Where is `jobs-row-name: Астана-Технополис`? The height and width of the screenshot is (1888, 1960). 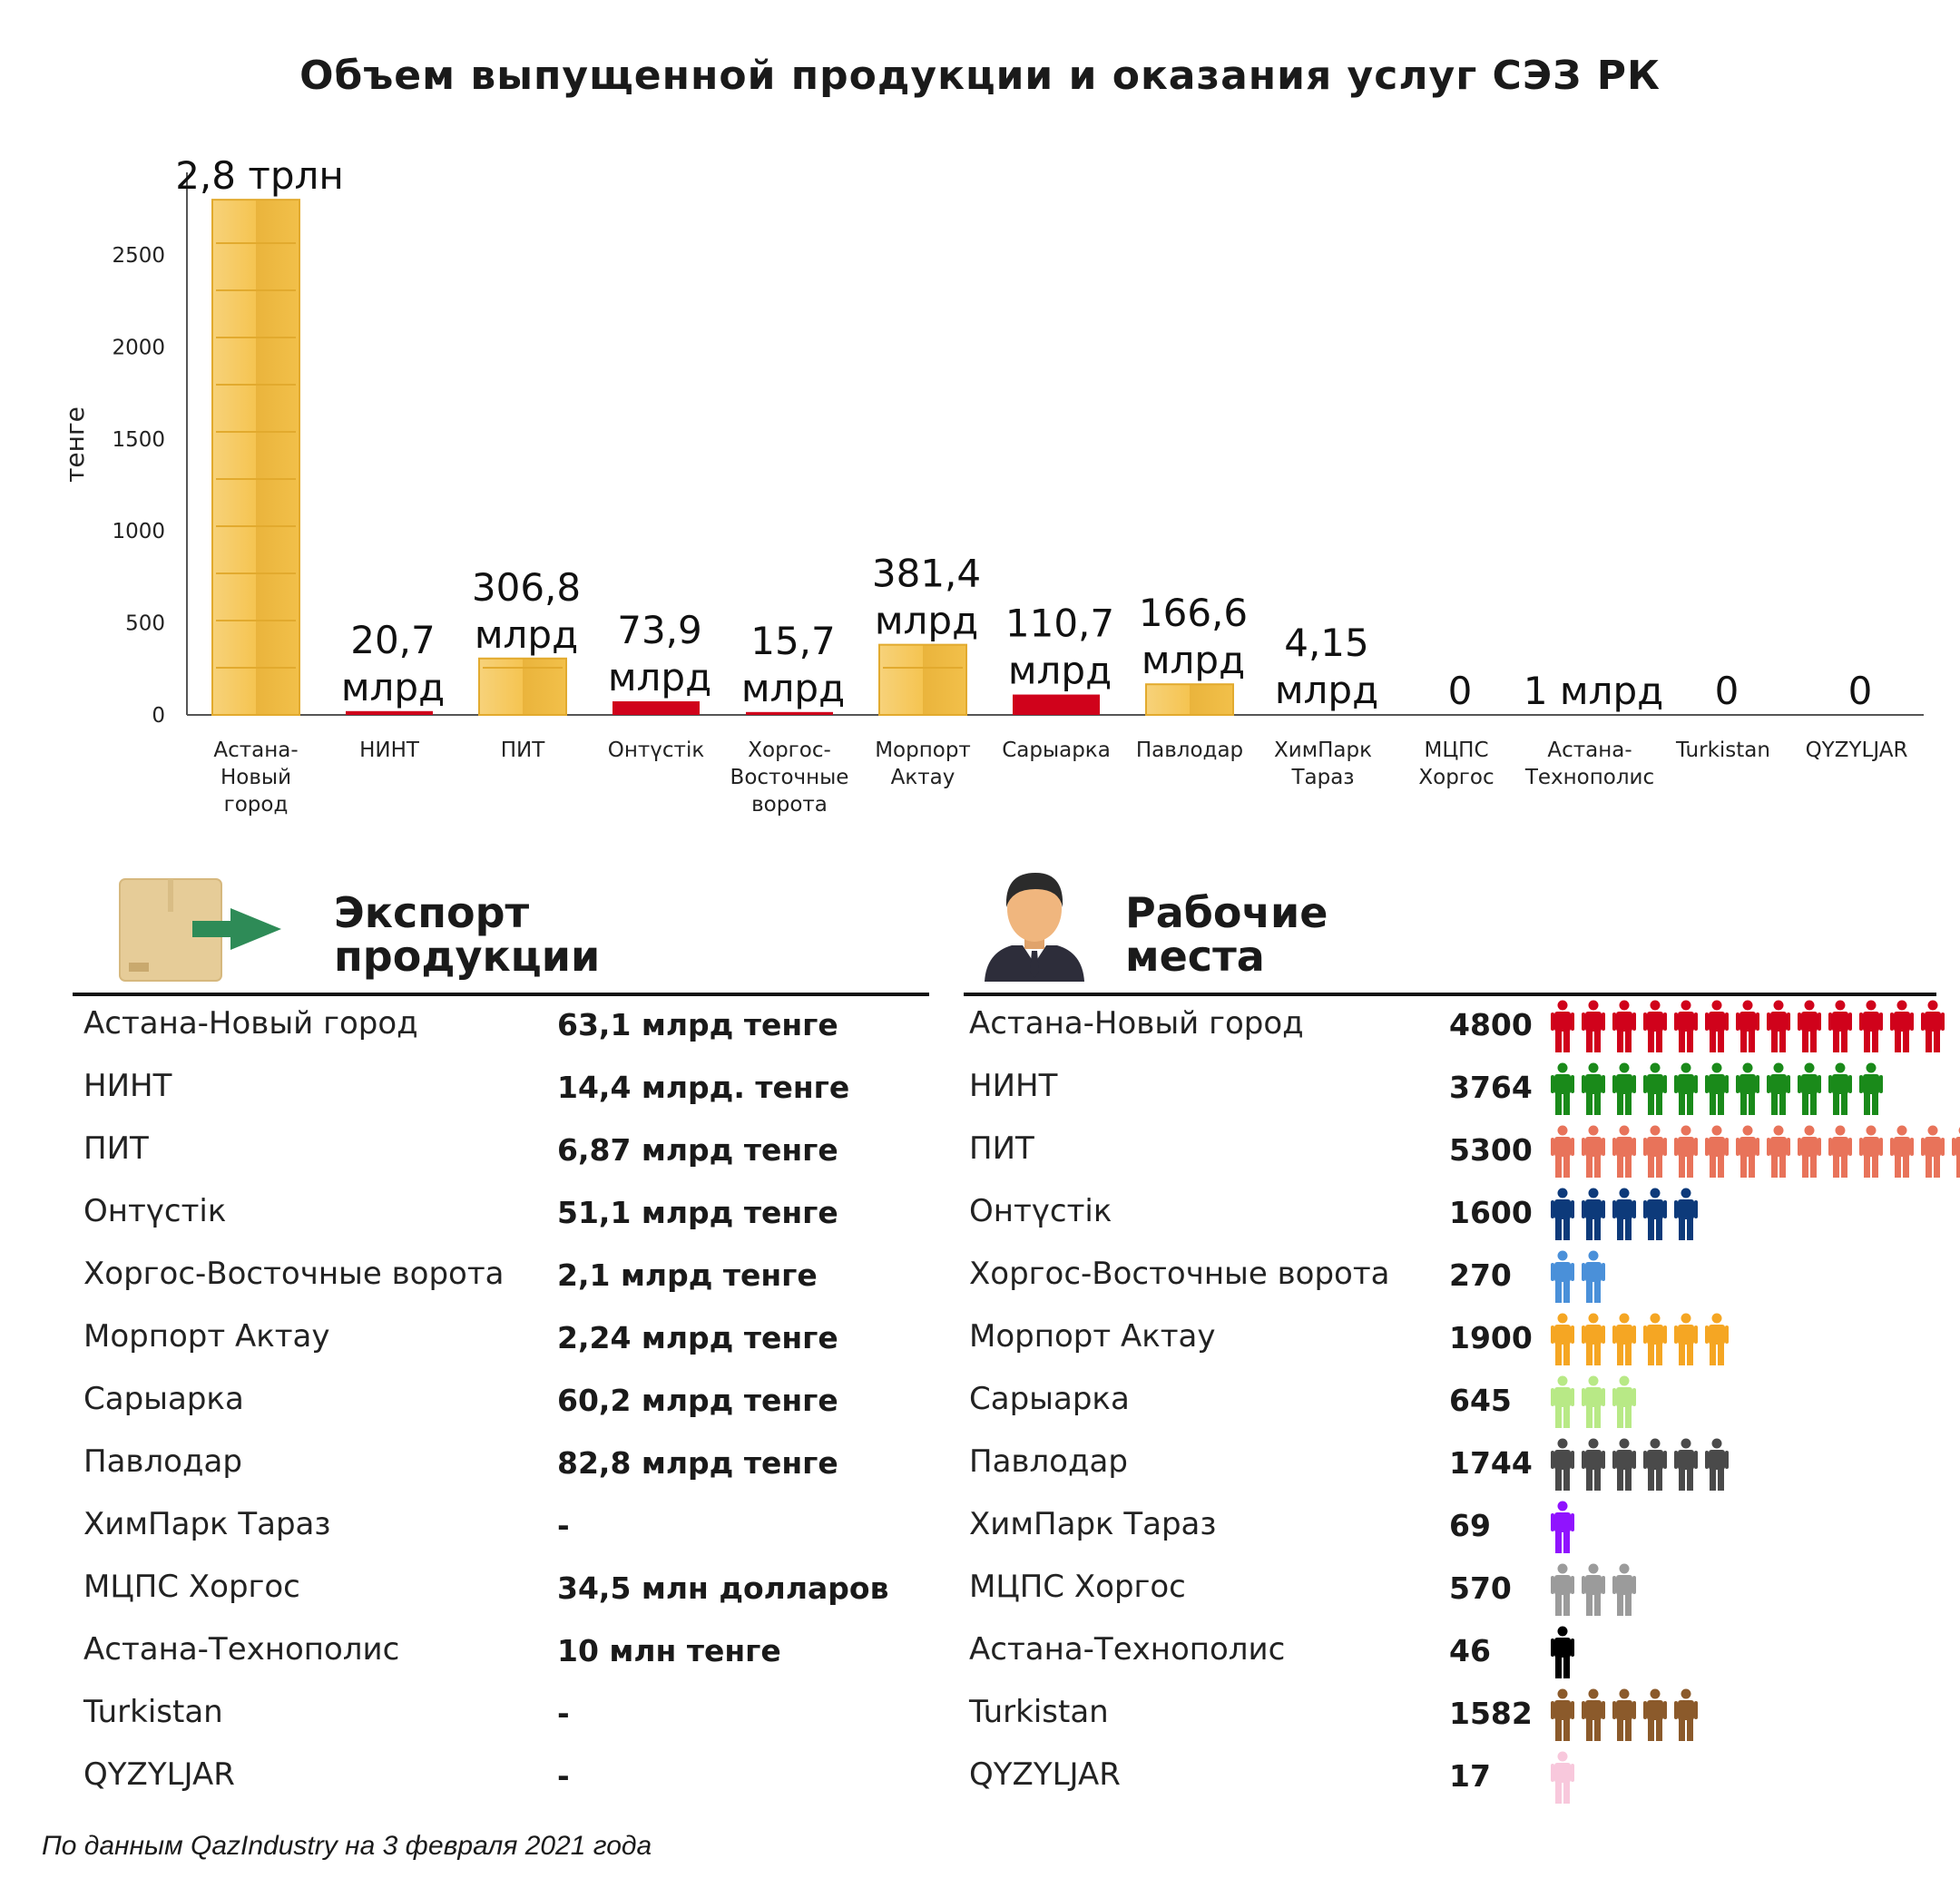 jobs-row-name: Астана-Технополис is located at coordinates (1127, 1649).